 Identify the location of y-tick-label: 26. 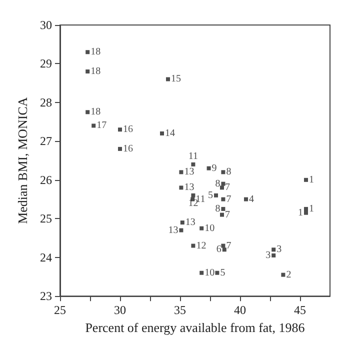
(46, 179).